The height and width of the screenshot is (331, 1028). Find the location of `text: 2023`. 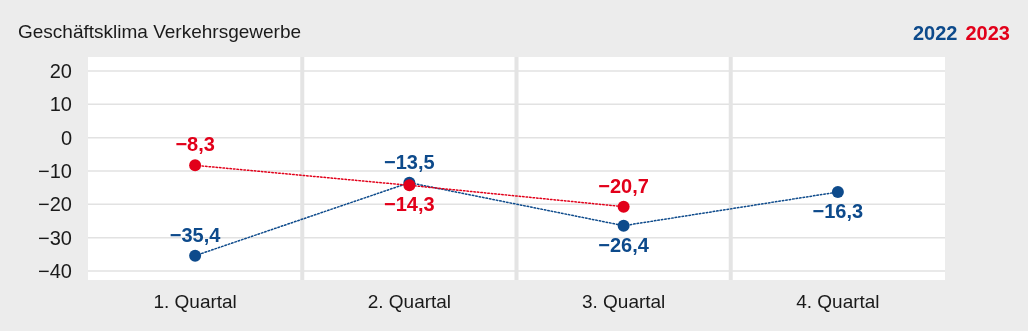

text: 2023 is located at coordinates (987, 33).